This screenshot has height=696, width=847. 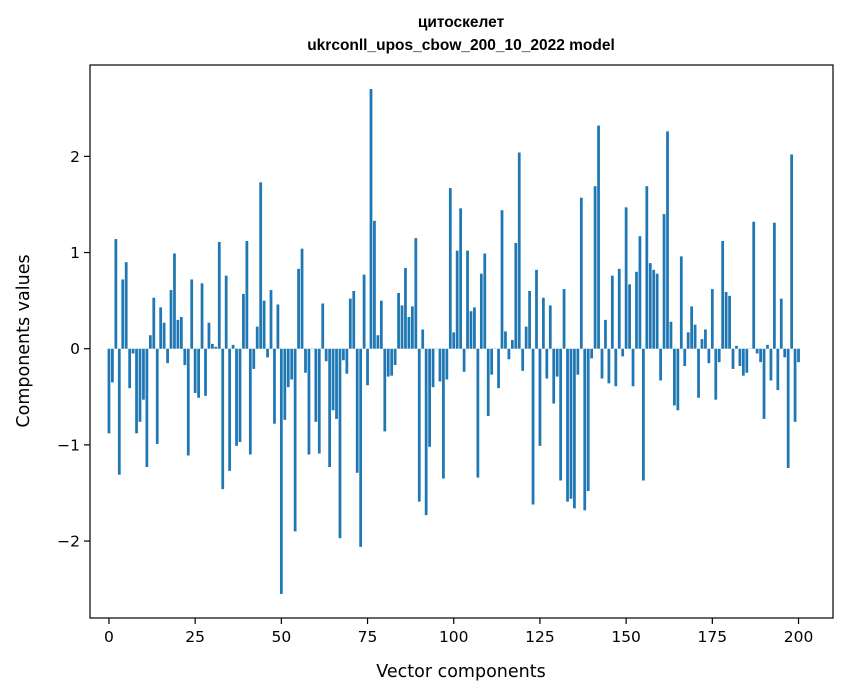 What do you see at coordinates (461, 22) in the screenshot?
I see `chart-title: цитоскелет` at bounding box center [461, 22].